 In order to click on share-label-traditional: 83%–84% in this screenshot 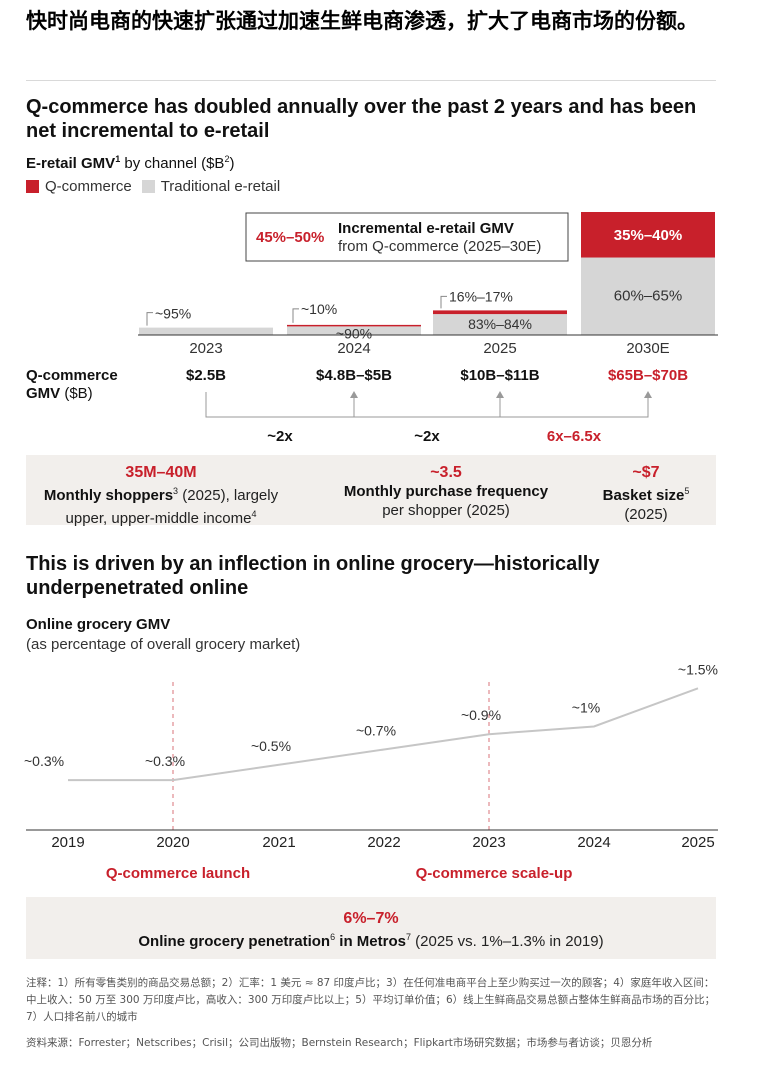, I will do `click(500, 324)`.